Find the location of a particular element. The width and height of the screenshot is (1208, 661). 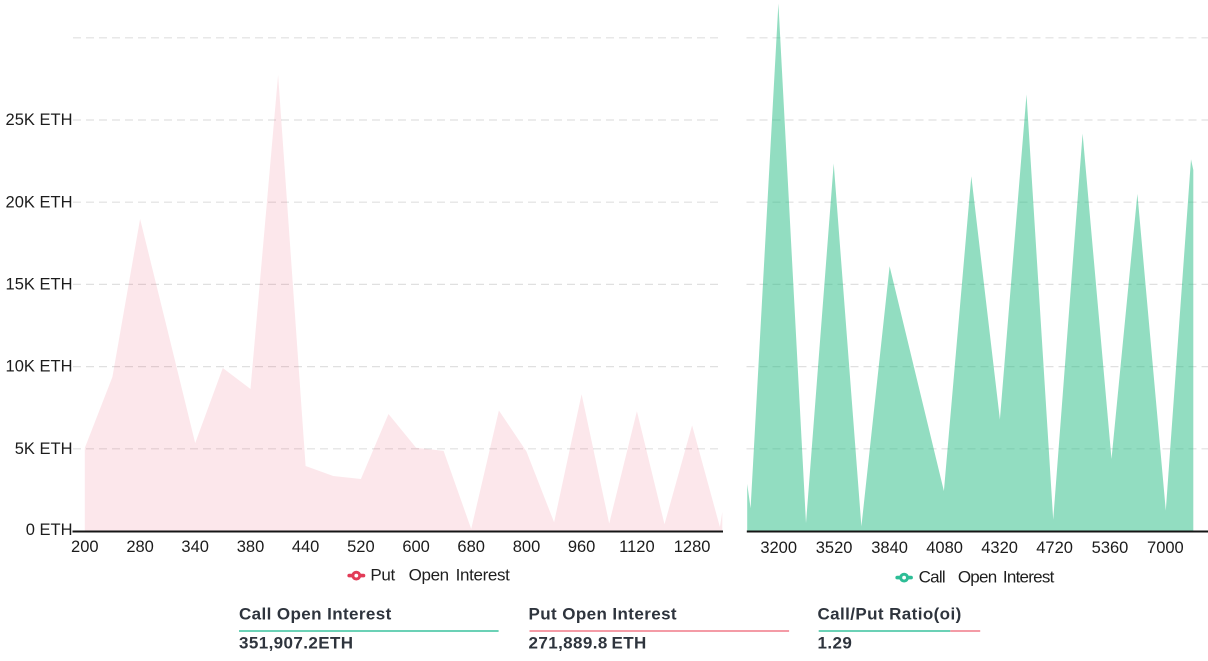

svg-text: 680 is located at coordinates (471, 547).